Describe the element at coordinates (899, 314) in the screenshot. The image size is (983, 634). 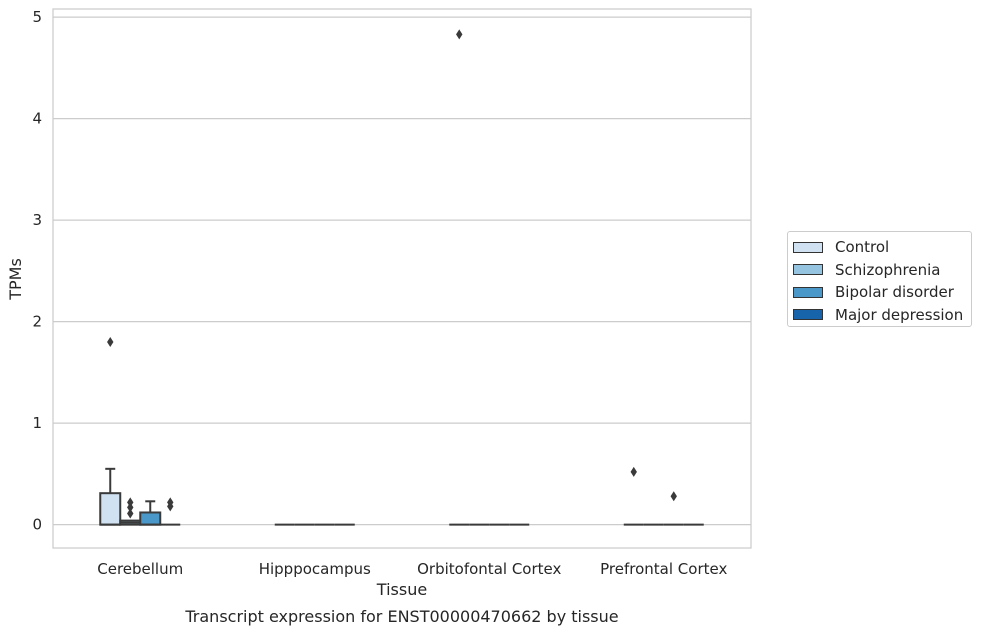
I see `legend-label-major-depression: Major depression` at that location.